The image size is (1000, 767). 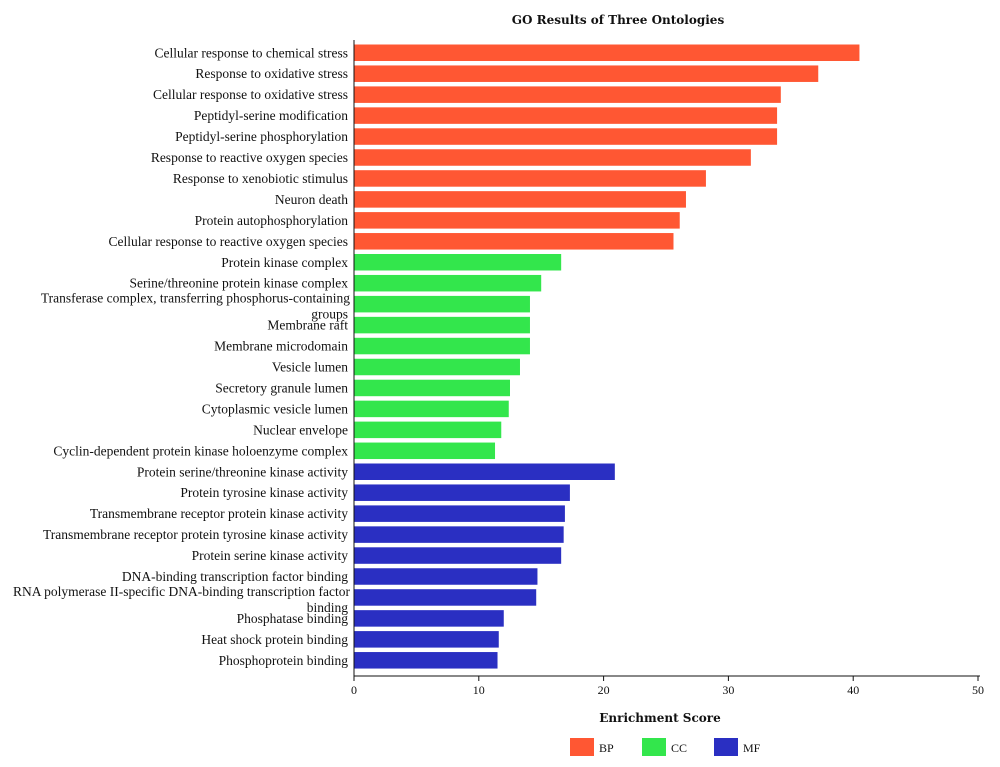 What do you see at coordinates (284, 262) in the screenshot?
I see `category-label: Protein kinase complex` at bounding box center [284, 262].